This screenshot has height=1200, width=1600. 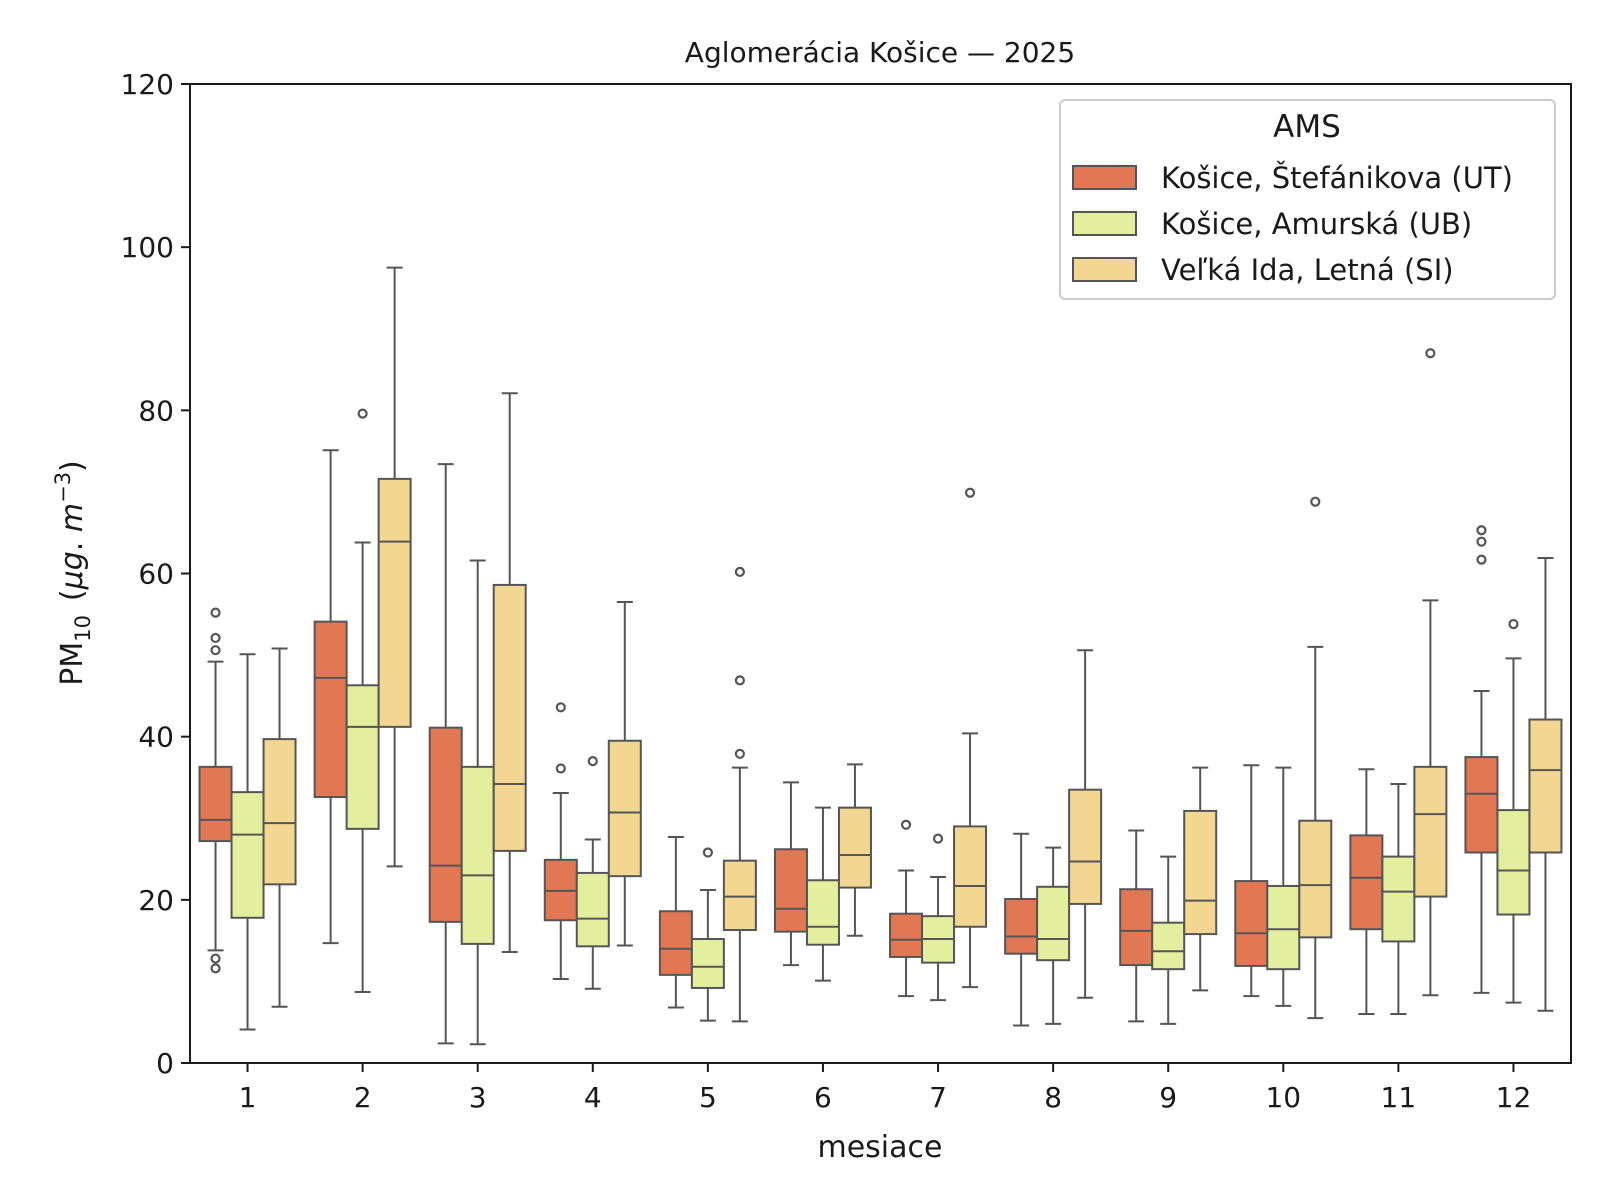 What do you see at coordinates (83, 628) in the screenshot?
I see `y-label-sub: 10` at bounding box center [83, 628].